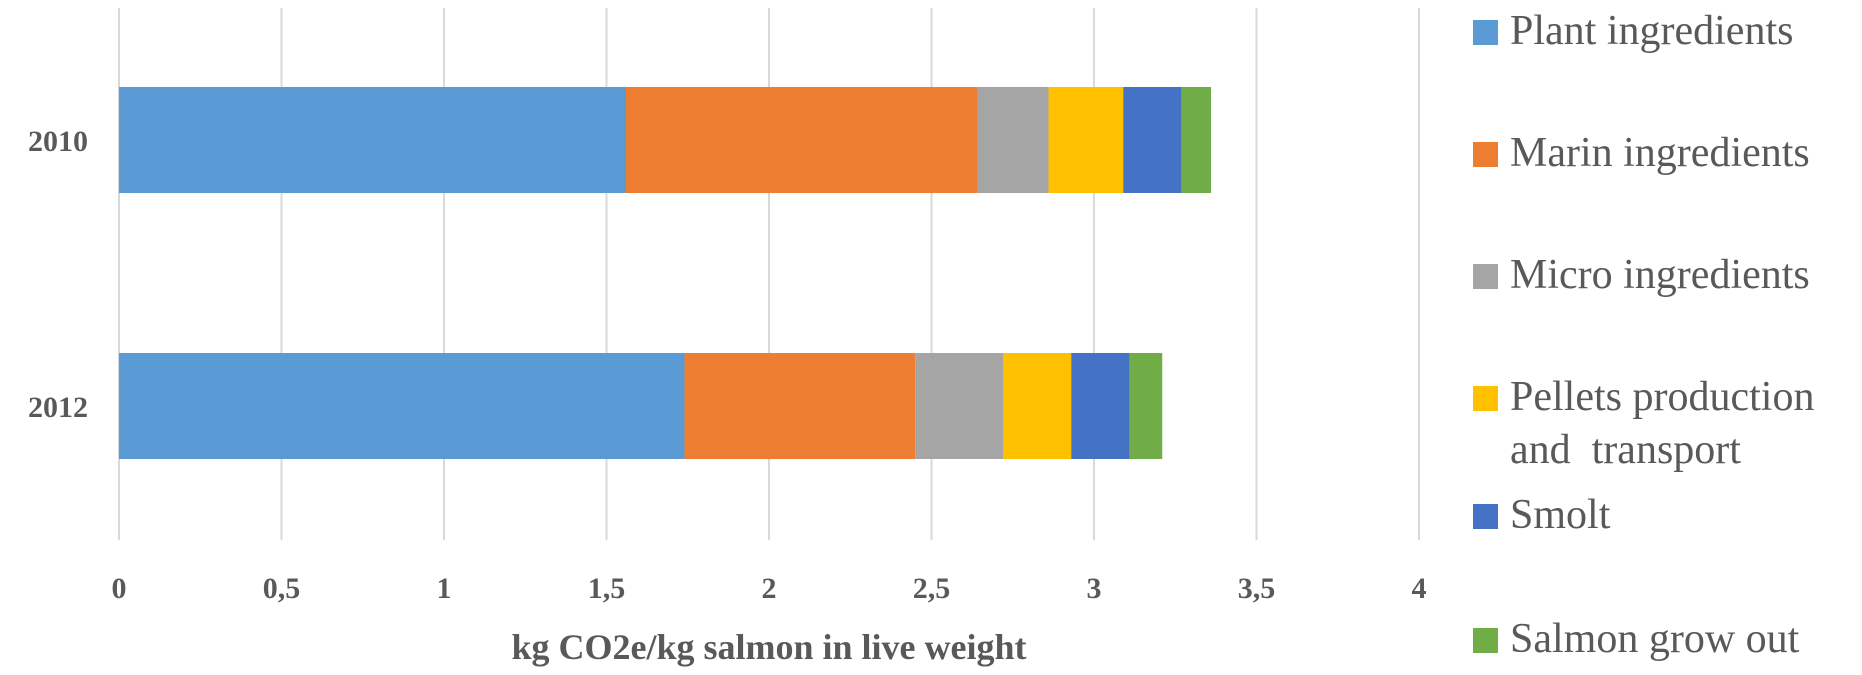  I want to click on x-axis-ticks: 0 0,5 1 1,5 2 2,5 3 3,5 4, so click(769, 588).